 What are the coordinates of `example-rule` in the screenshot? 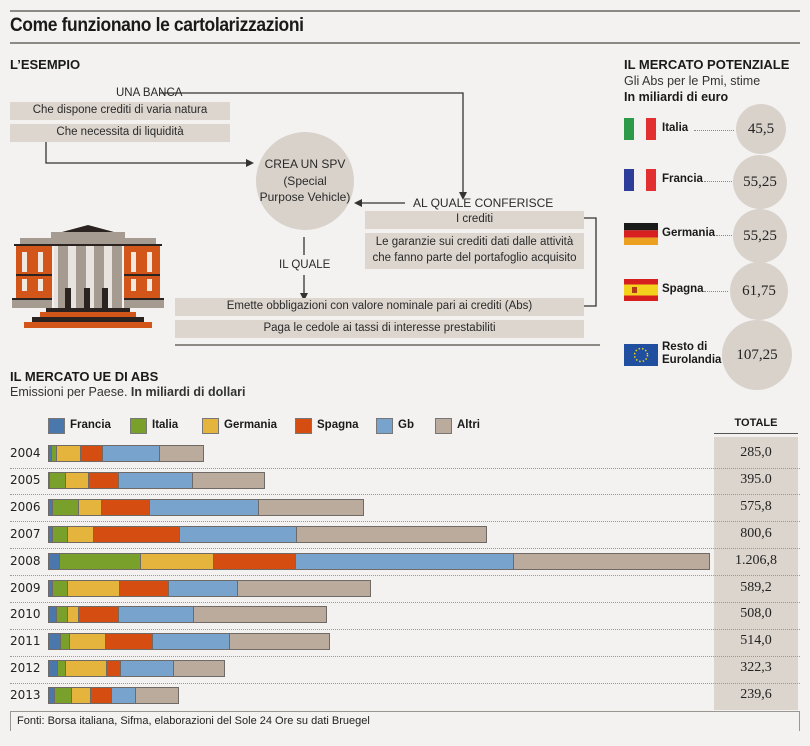 It's located at (387, 345).